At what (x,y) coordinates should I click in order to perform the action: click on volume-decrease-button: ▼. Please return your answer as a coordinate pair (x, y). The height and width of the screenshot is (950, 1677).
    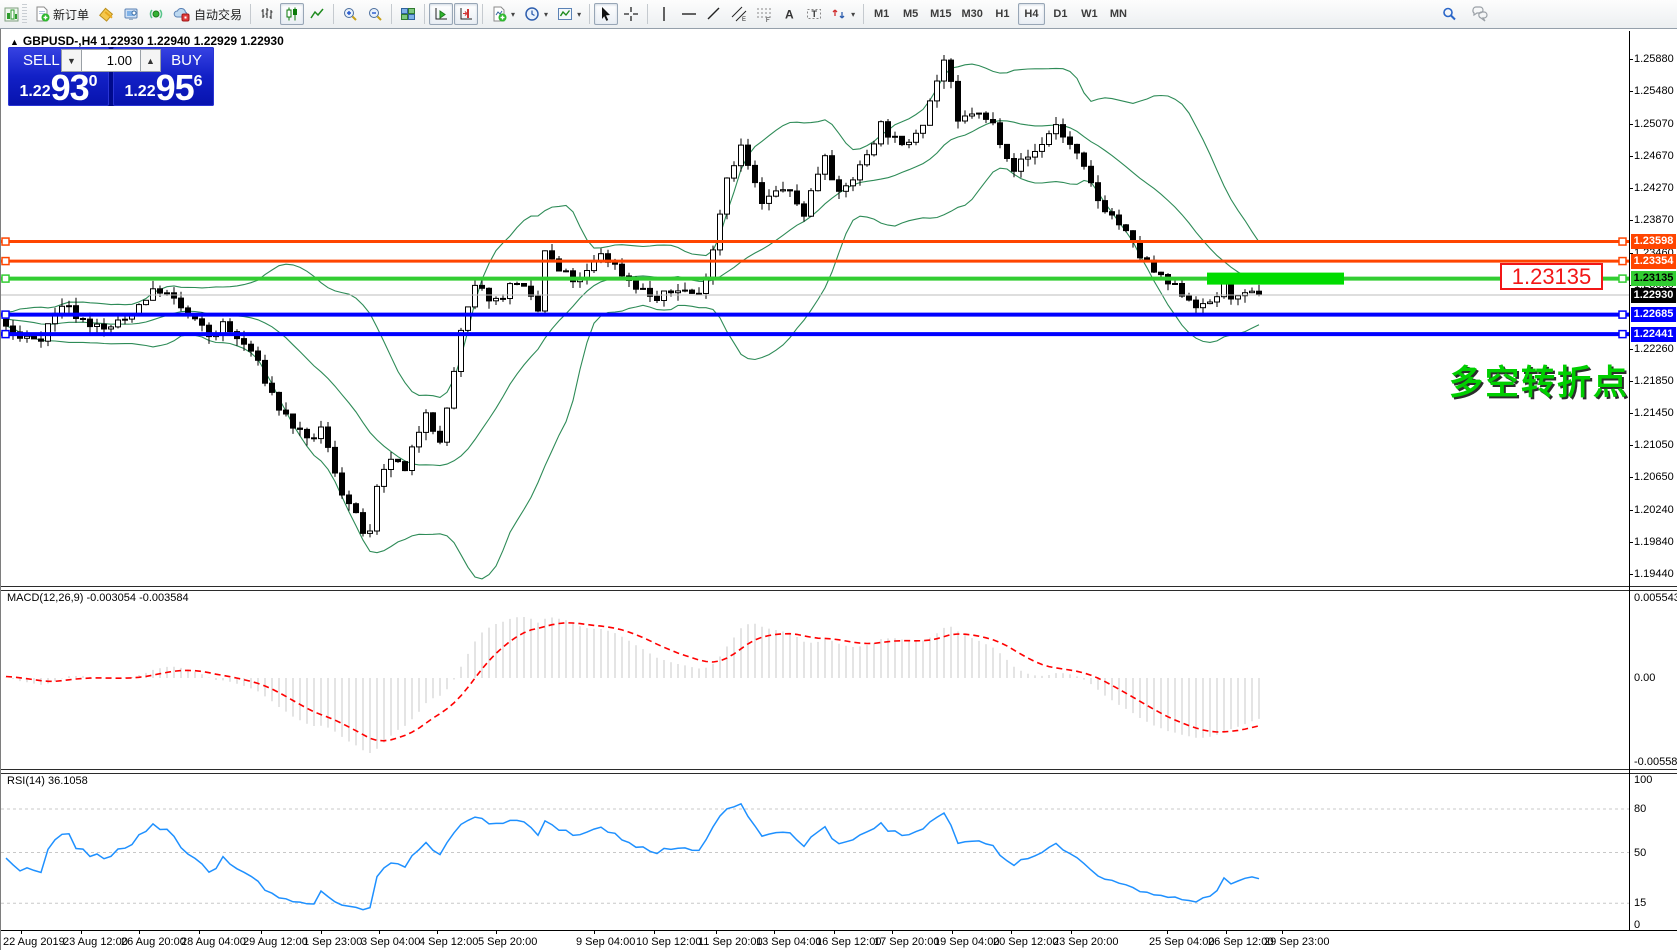
    Looking at the image, I should click on (71, 60).